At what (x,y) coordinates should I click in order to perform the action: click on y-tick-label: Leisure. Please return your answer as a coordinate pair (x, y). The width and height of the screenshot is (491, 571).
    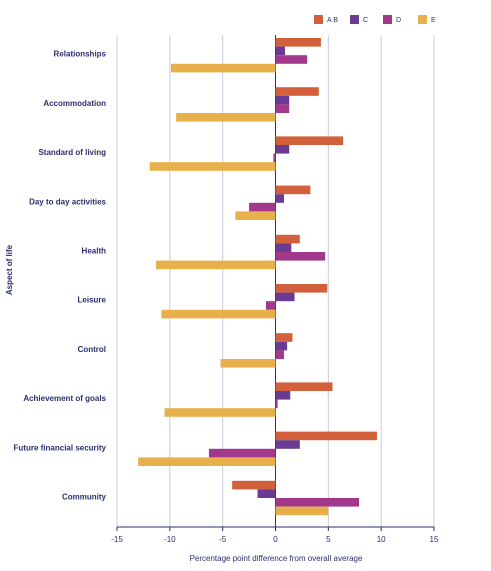
    Looking at the image, I should click on (92, 300).